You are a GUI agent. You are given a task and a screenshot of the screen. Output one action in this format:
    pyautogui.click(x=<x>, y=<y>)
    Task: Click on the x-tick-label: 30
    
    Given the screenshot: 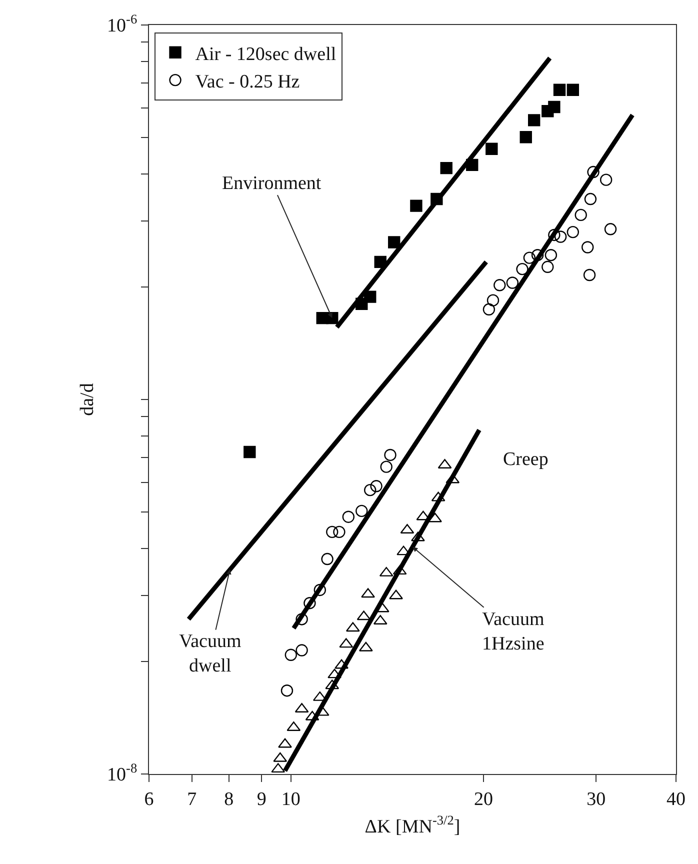 What is the action you would take?
    pyautogui.click(x=596, y=799)
    